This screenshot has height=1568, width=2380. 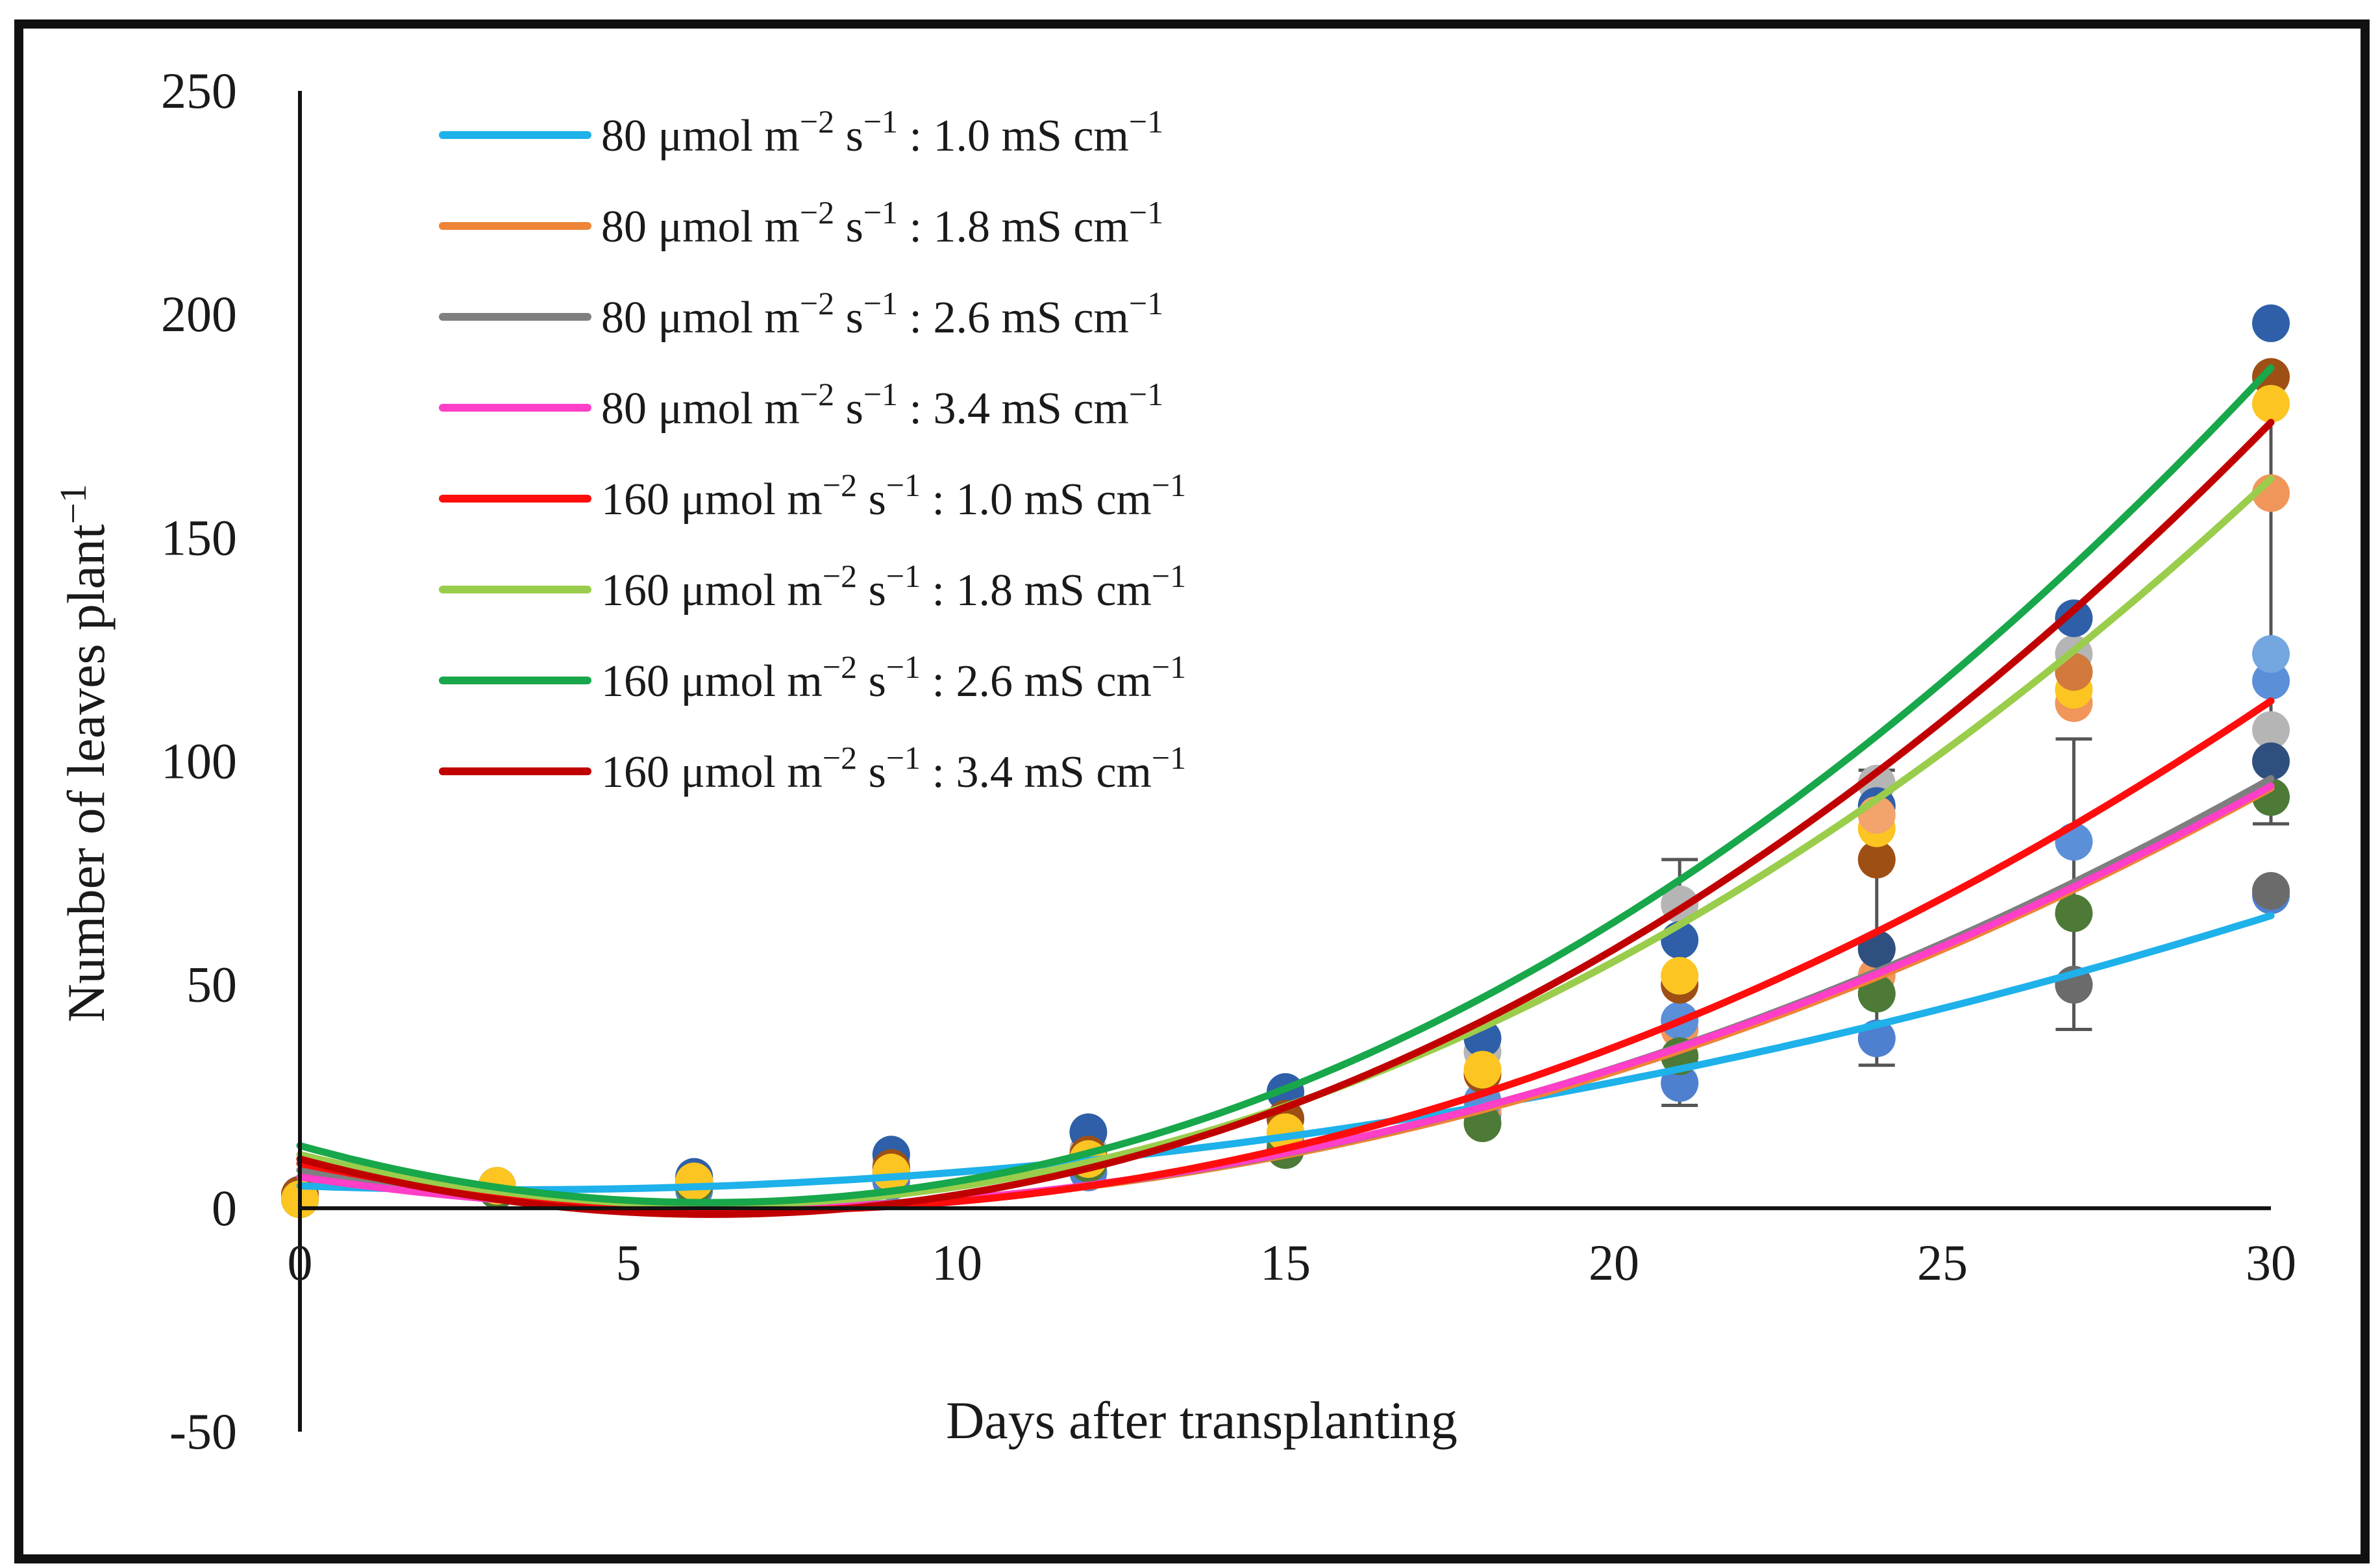 I want to click on y-tick-label: 150, so click(x=199, y=537).